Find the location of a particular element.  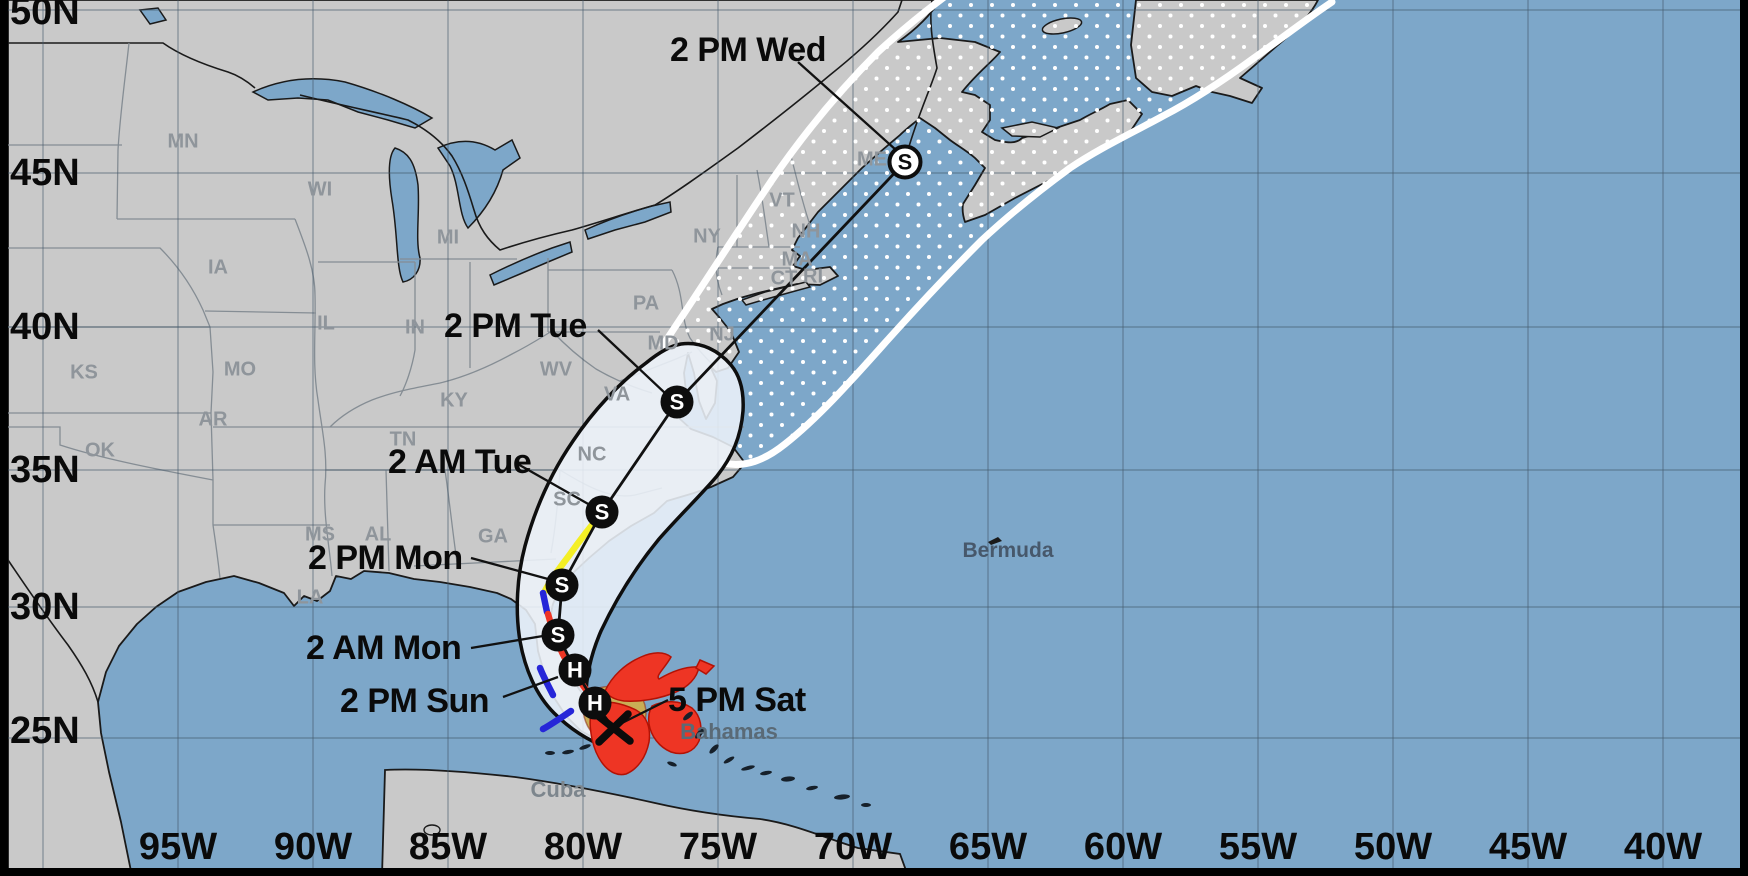

state-label-mn: MN is located at coordinates (183, 141).